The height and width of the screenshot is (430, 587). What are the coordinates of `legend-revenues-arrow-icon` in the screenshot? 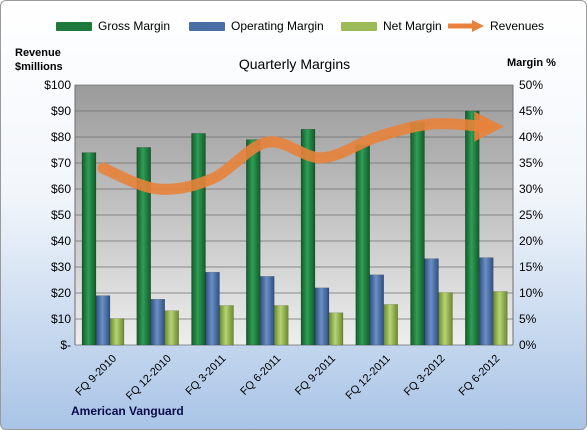 It's located at (466, 26).